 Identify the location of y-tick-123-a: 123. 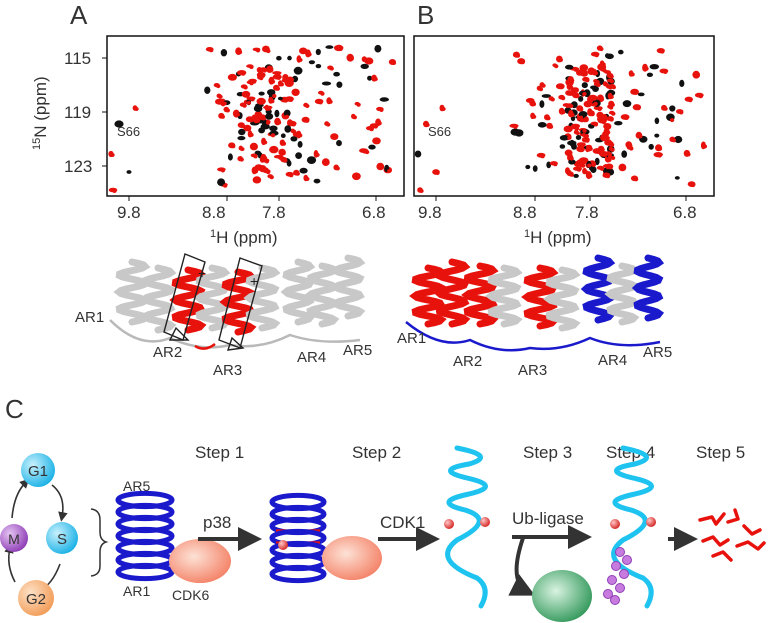
(78, 166).